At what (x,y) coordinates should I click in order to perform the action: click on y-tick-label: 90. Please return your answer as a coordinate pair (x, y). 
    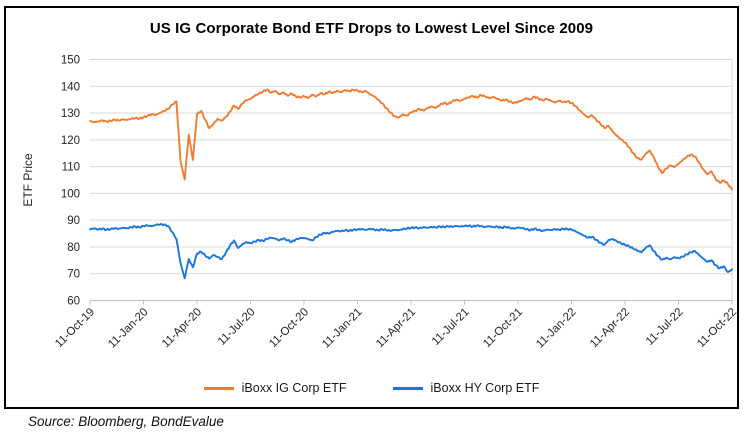
    Looking at the image, I should click on (73, 221).